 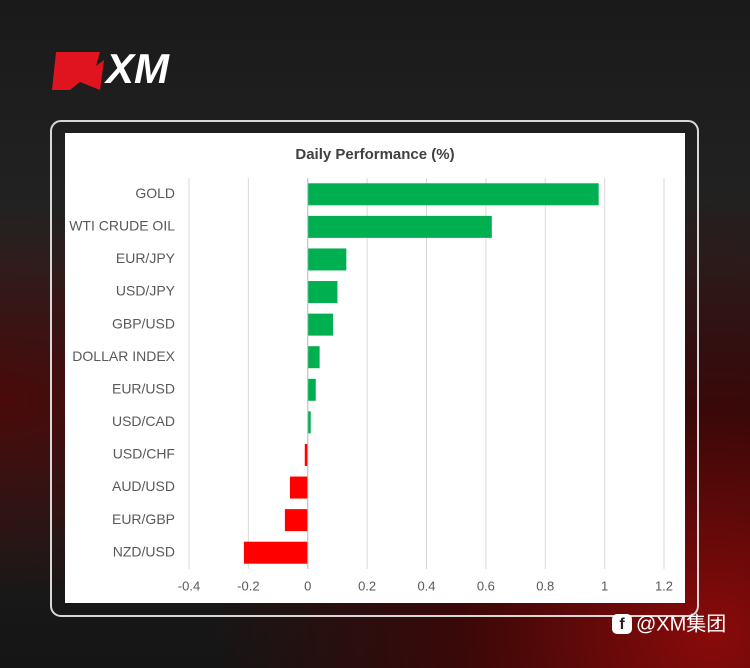 What do you see at coordinates (137, 68) in the screenshot?
I see `logo-text: XM` at bounding box center [137, 68].